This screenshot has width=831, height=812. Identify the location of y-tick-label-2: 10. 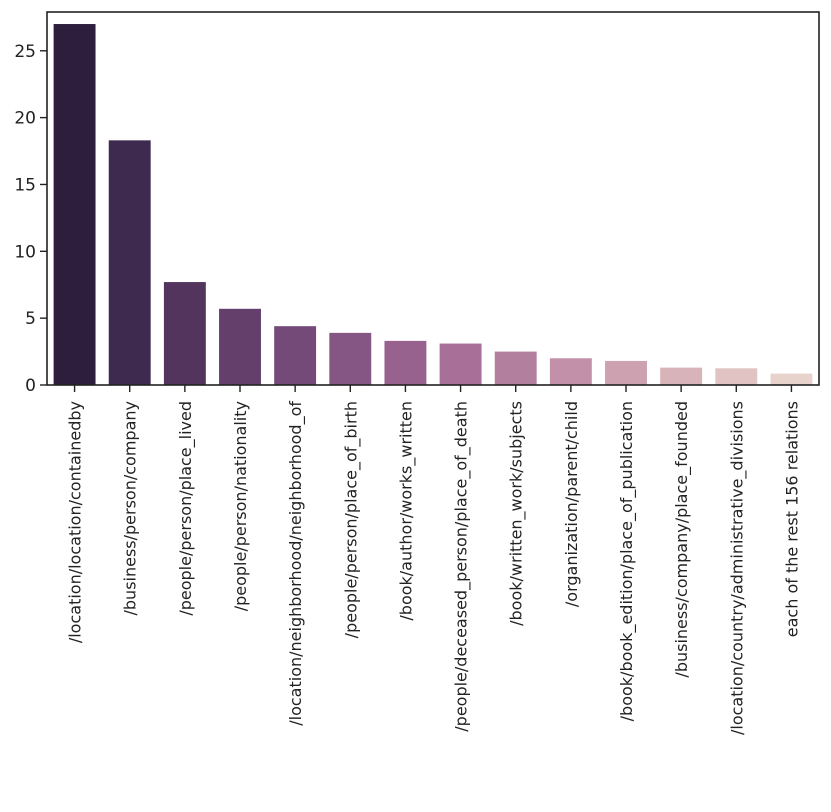
(25, 252).